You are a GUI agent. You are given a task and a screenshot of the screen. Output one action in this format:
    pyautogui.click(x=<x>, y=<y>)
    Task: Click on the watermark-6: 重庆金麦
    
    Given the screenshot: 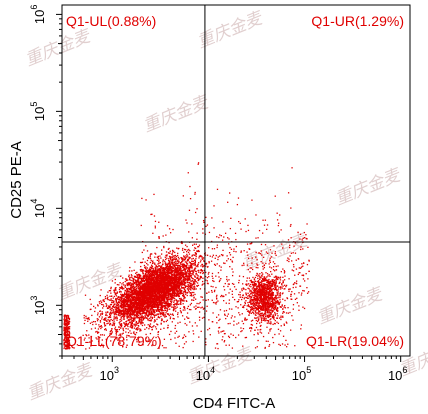 What is the action you would take?
    pyautogui.click(x=350, y=306)
    